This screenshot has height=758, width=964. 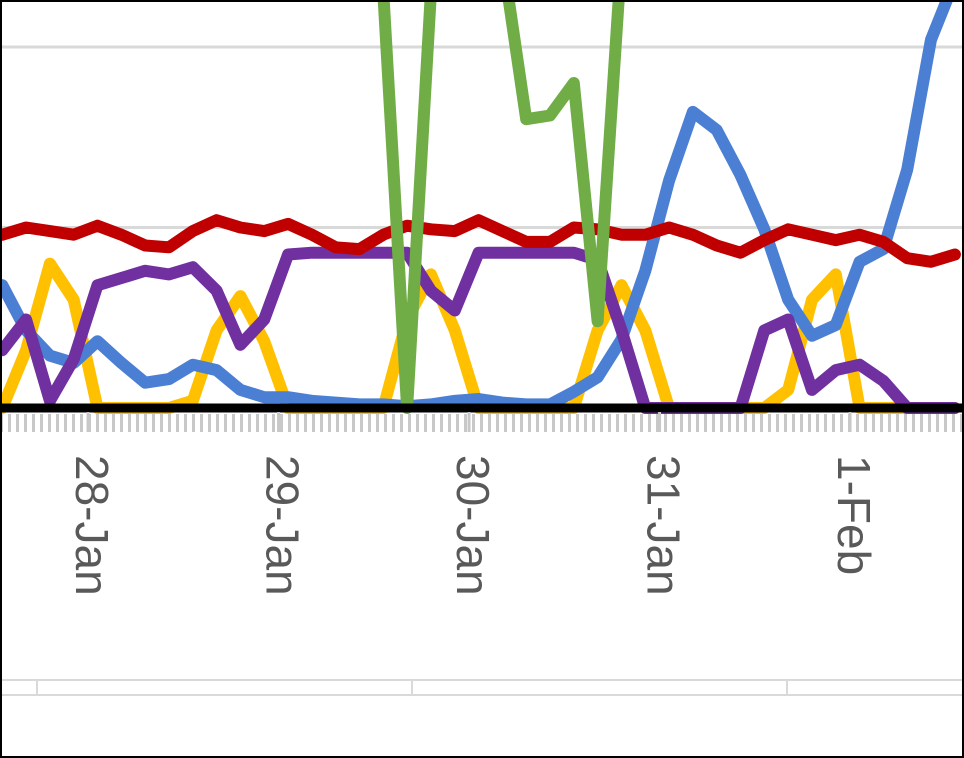 What do you see at coordinates (282, 525) in the screenshot?
I see `x-tick-label: 29-Jan` at bounding box center [282, 525].